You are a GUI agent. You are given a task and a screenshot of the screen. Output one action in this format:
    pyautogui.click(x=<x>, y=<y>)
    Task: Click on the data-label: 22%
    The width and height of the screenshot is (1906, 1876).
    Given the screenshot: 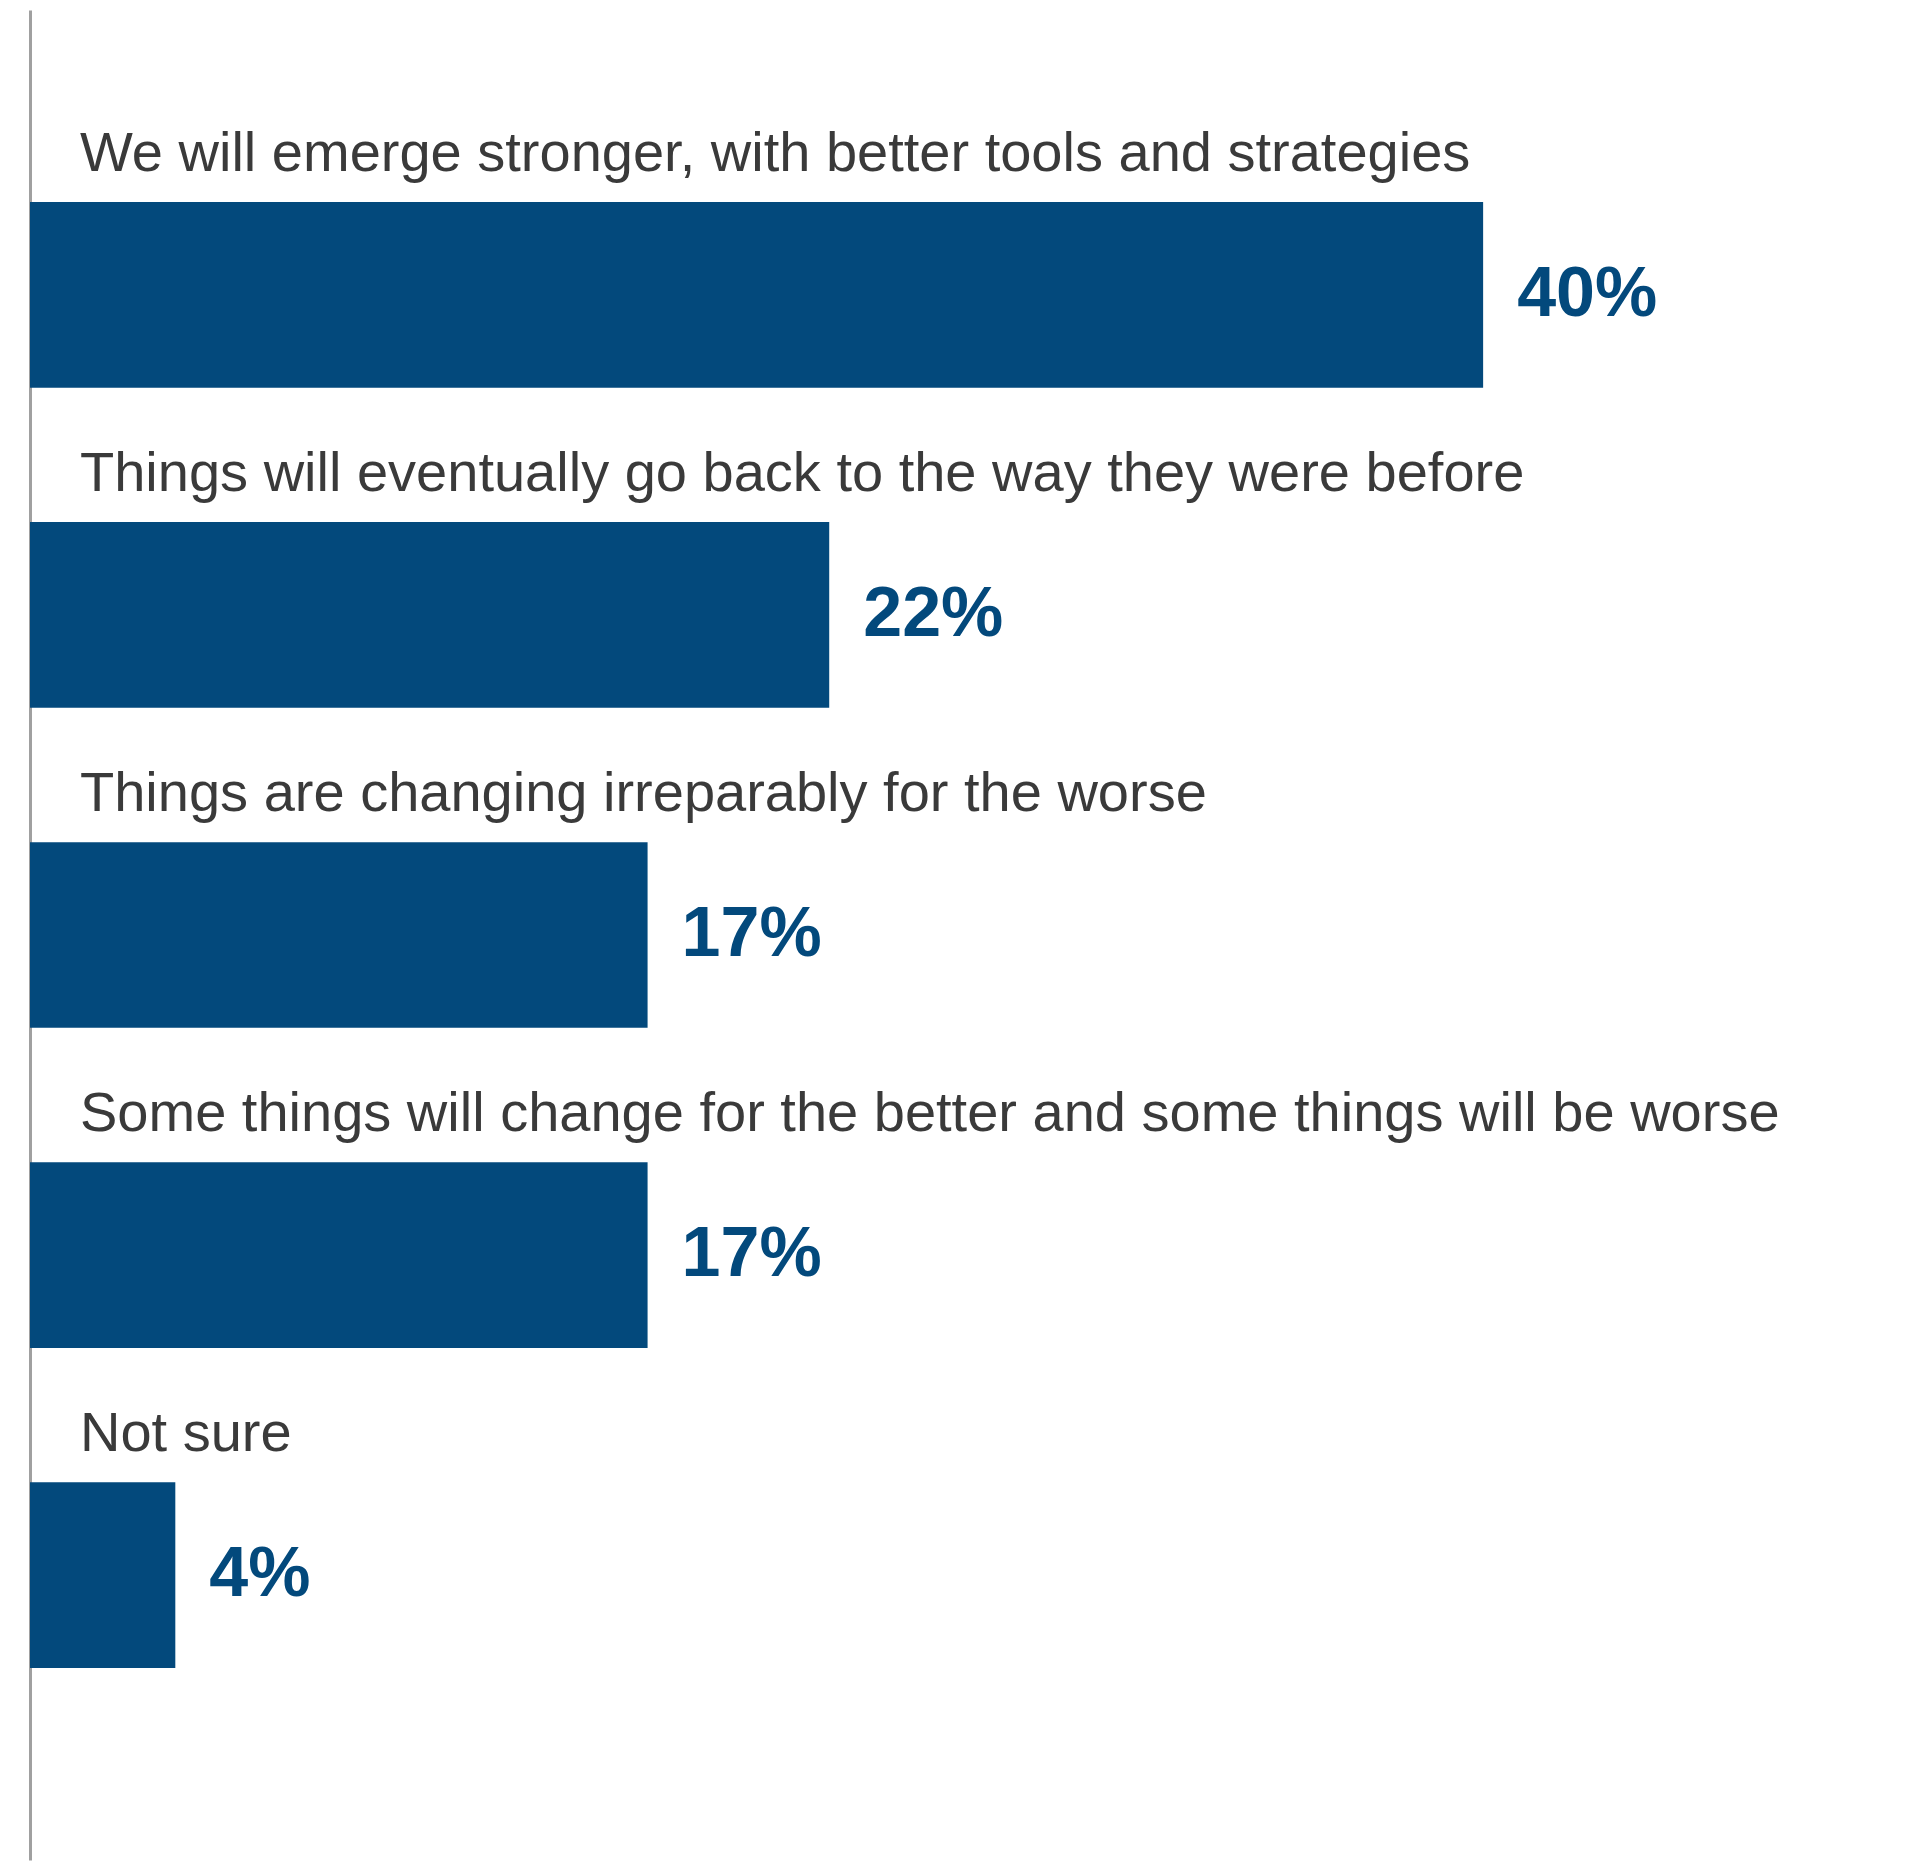 What is the action you would take?
    pyautogui.click(x=933, y=611)
    